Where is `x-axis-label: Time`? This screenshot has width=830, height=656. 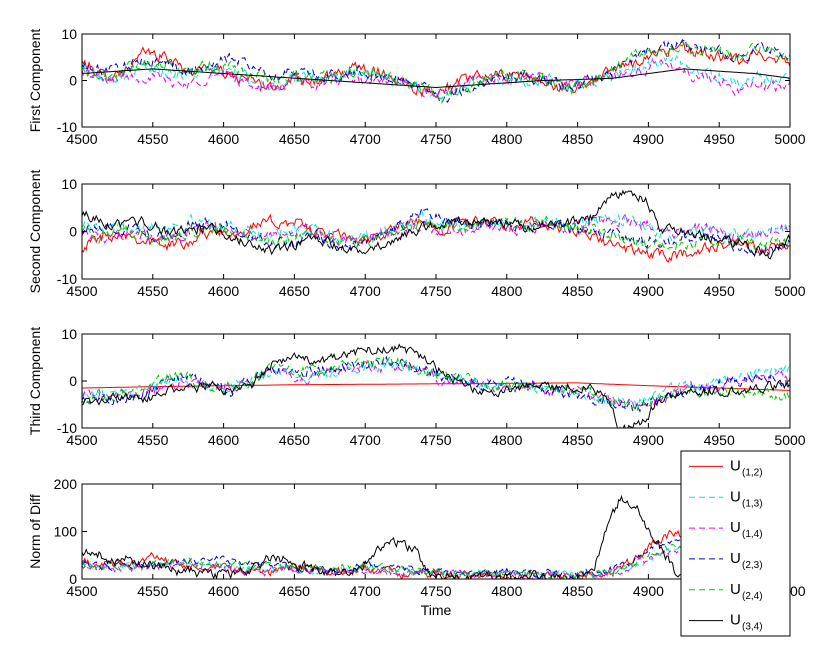 x-axis-label: Time is located at coordinates (436, 610).